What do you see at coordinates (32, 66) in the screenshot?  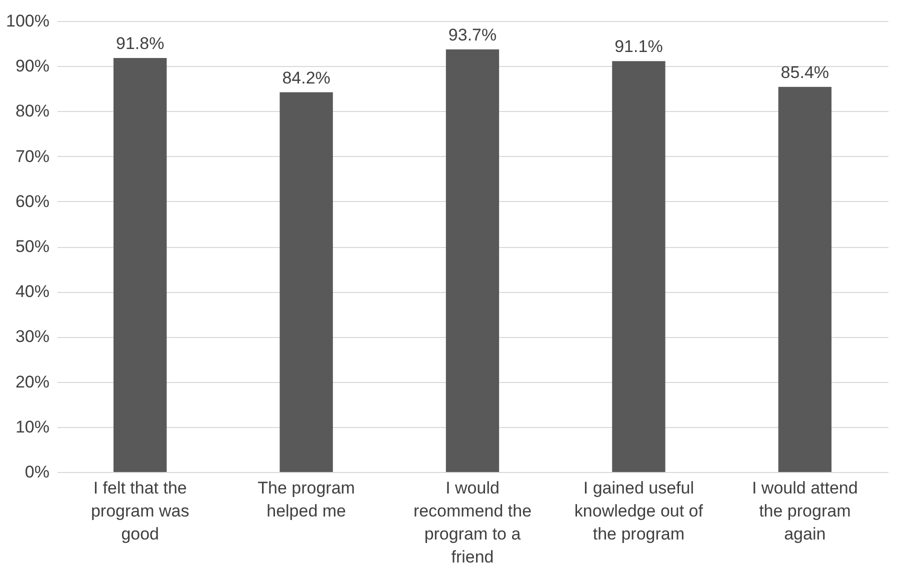 I see `y-tick-label: 90%` at bounding box center [32, 66].